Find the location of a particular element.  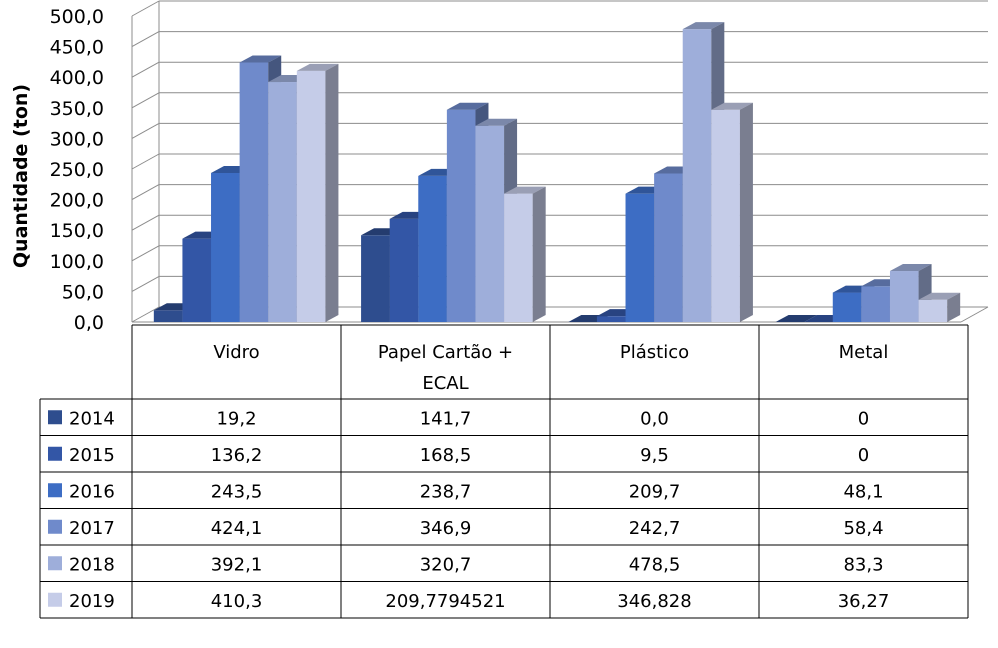

floor-right-edge is located at coordinates (974, 314).